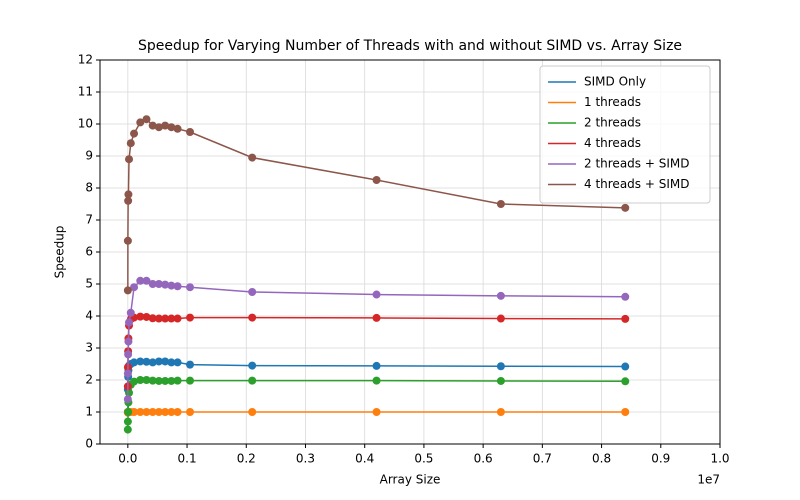 The width and height of the screenshot is (800, 500). What do you see at coordinates (612, 143) in the screenshot?
I see `legend-label: 4 threads` at bounding box center [612, 143].